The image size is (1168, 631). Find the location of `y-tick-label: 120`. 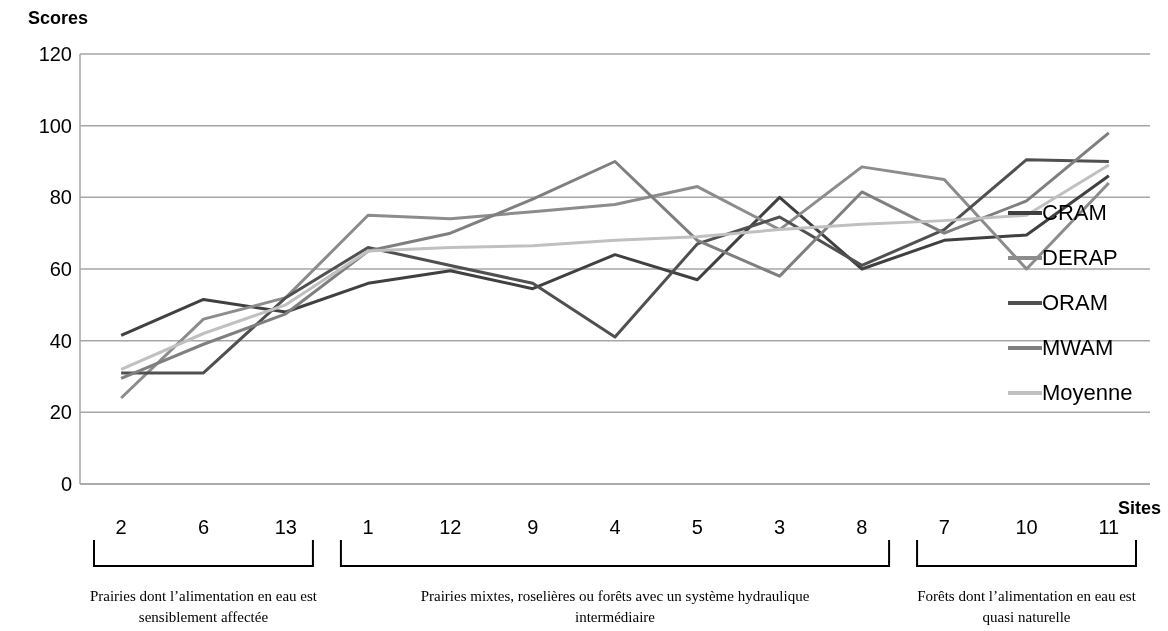

y-tick-label: 120 is located at coordinates (55, 54).